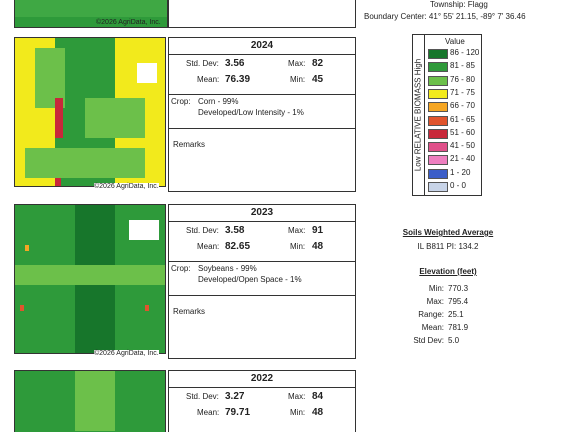 This screenshot has height=432, width=576. I want to click on soils-title: Soils Weighted Average, so click(448, 232).